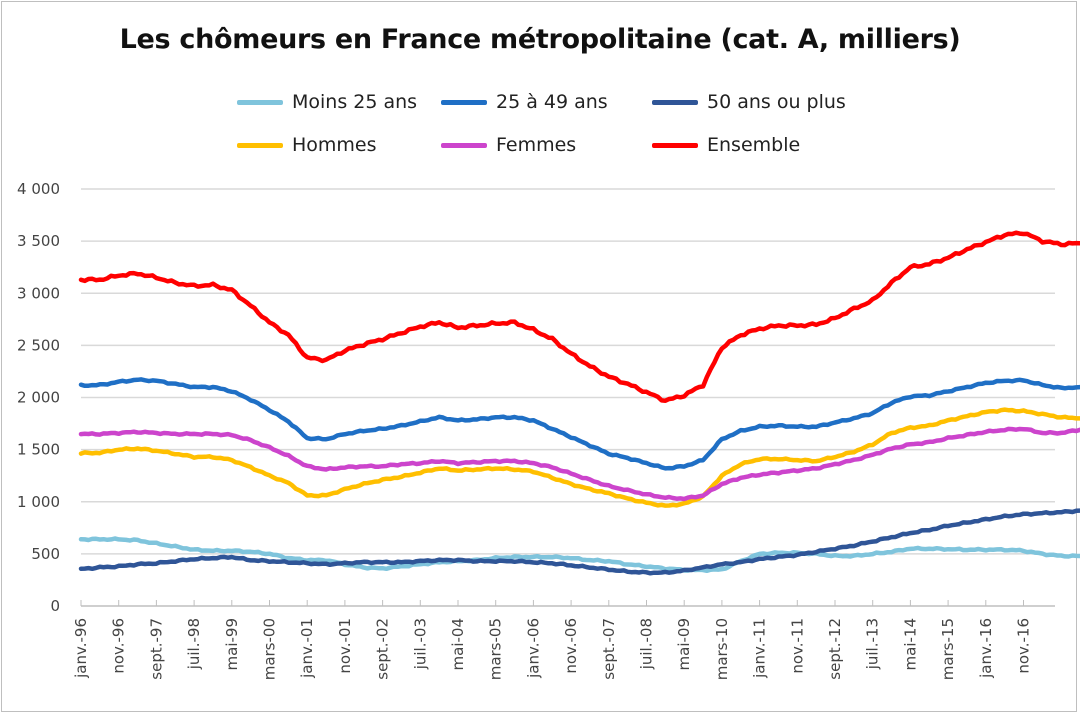 The width and height of the screenshot is (1080, 715). I want to click on legend-label: Ensemble, so click(754, 145).